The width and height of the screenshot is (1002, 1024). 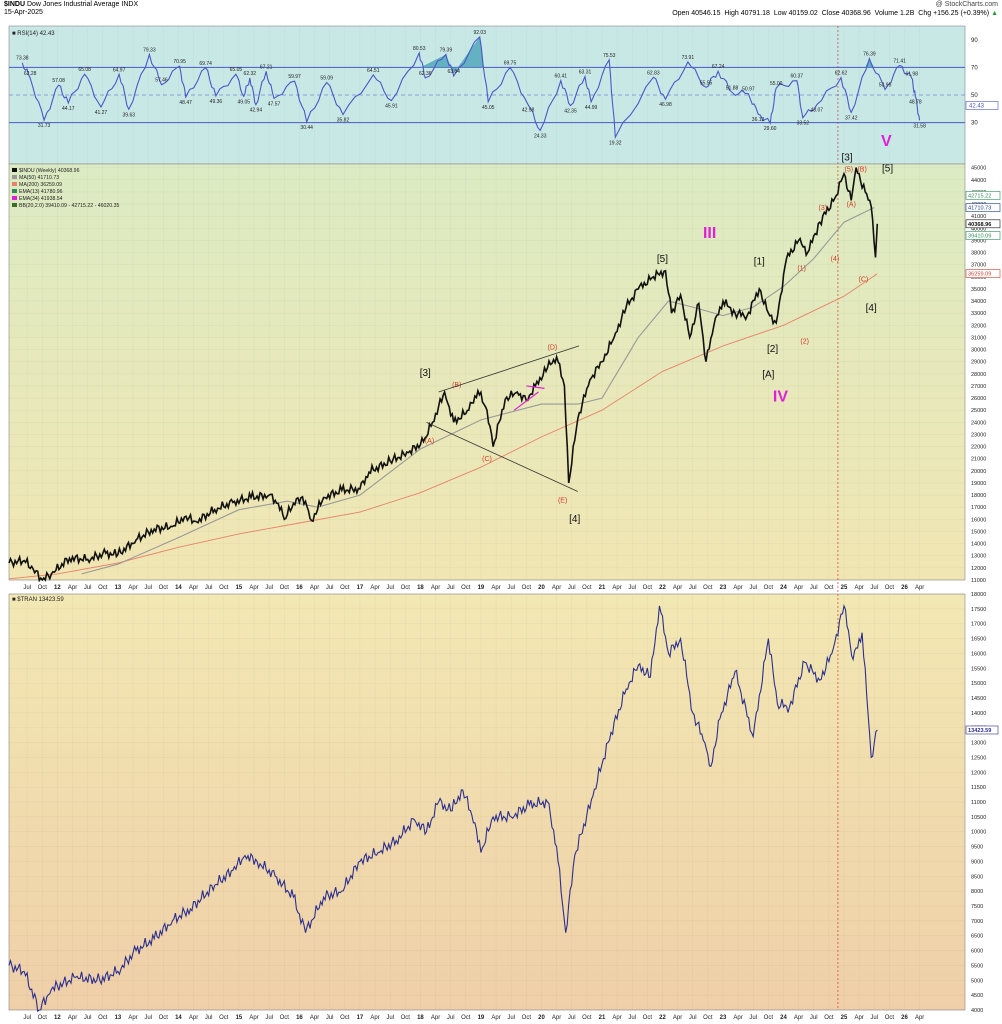 I want to click on tran-y-tick: 10500, so click(x=978, y=818).